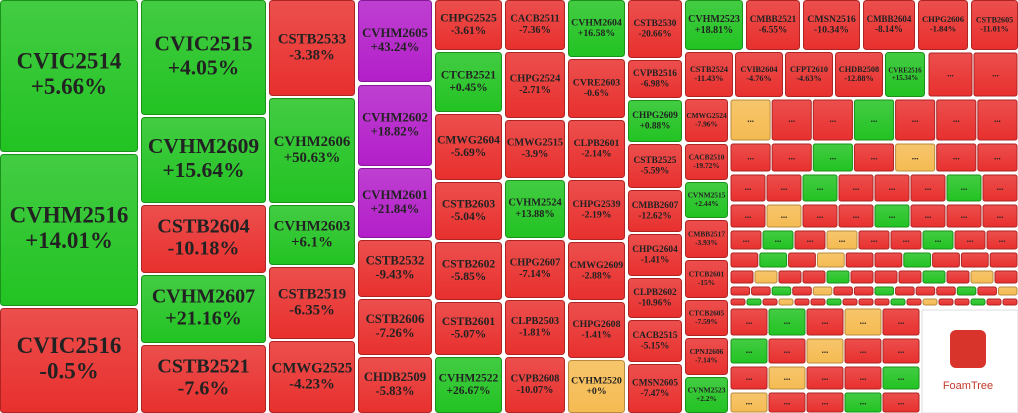 The width and height of the screenshot is (1018, 413). Describe the element at coordinates (312, 294) in the screenshot. I see `tile-label: CSTB2519` at that location.